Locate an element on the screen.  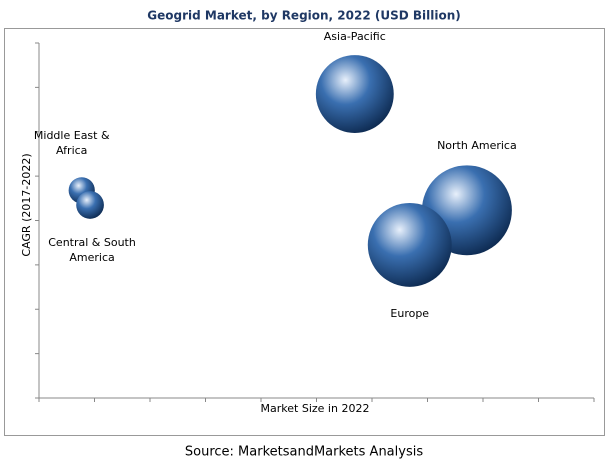
bubble-label: Asia-Pacific is located at coordinates (354, 37).